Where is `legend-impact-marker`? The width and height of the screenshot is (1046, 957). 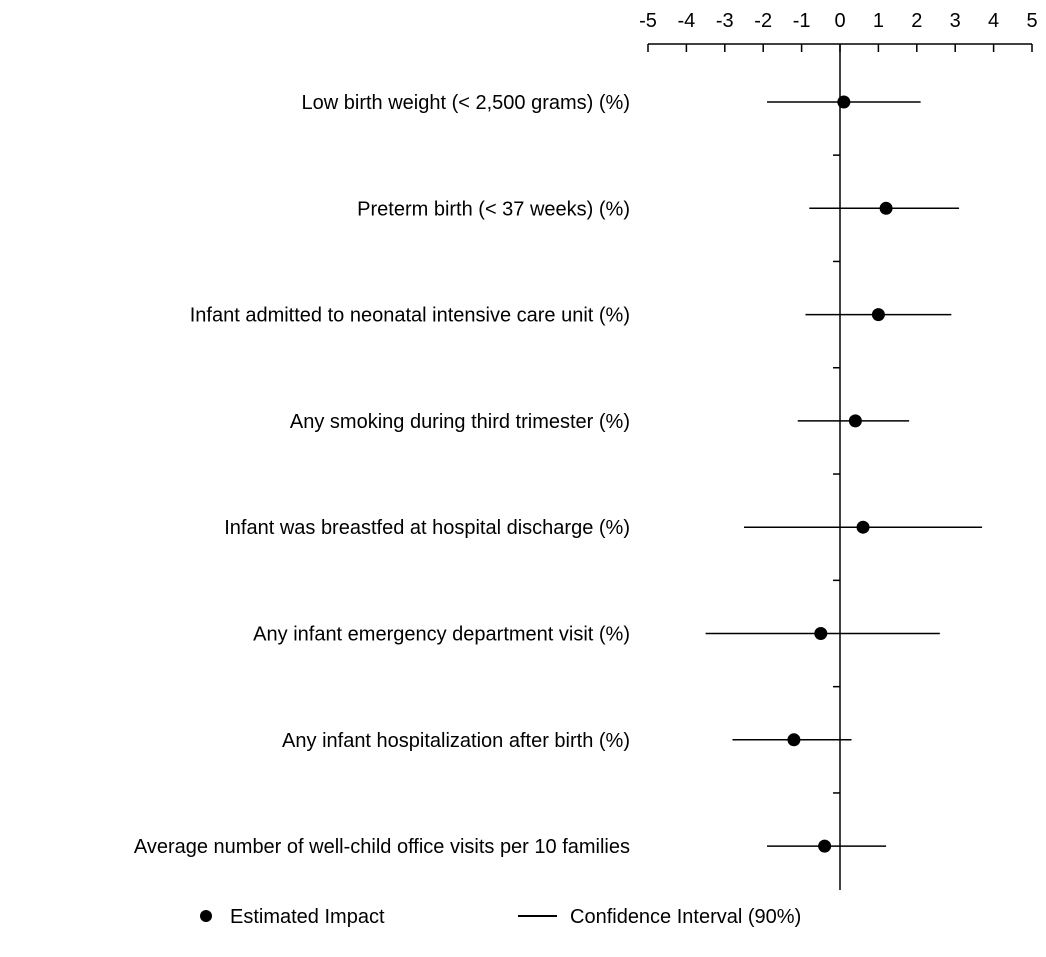 legend-impact-marker is located at coordinates (206, 916).